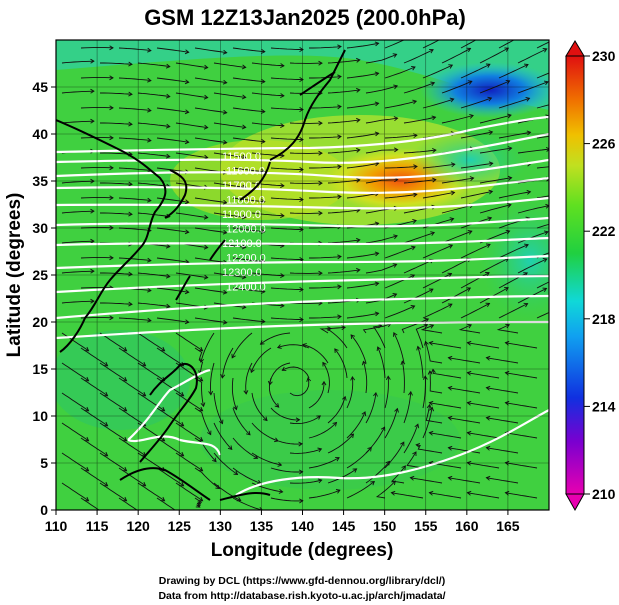 The image size is (619, 605). Describe the element at coordinates (385, 526) in the screenshot. I see `x-tick-label: 150` at that location.